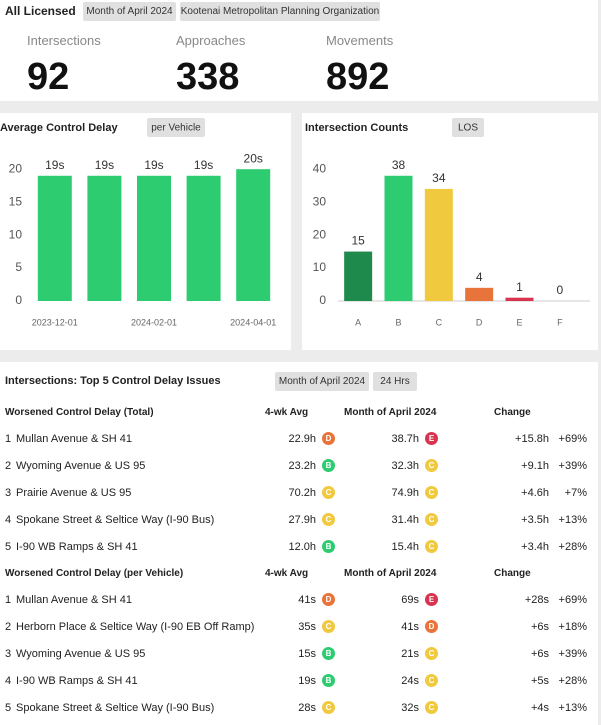 The image size is (601, 725). I want to click on kpi-label: Intersections, so click(64, 40).